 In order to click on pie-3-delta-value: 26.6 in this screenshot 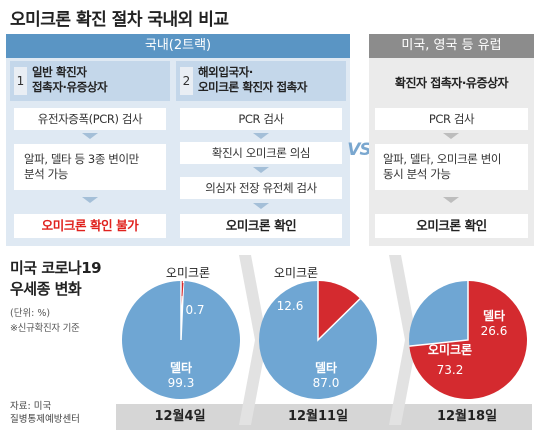, I will do `click(494, 331)`.